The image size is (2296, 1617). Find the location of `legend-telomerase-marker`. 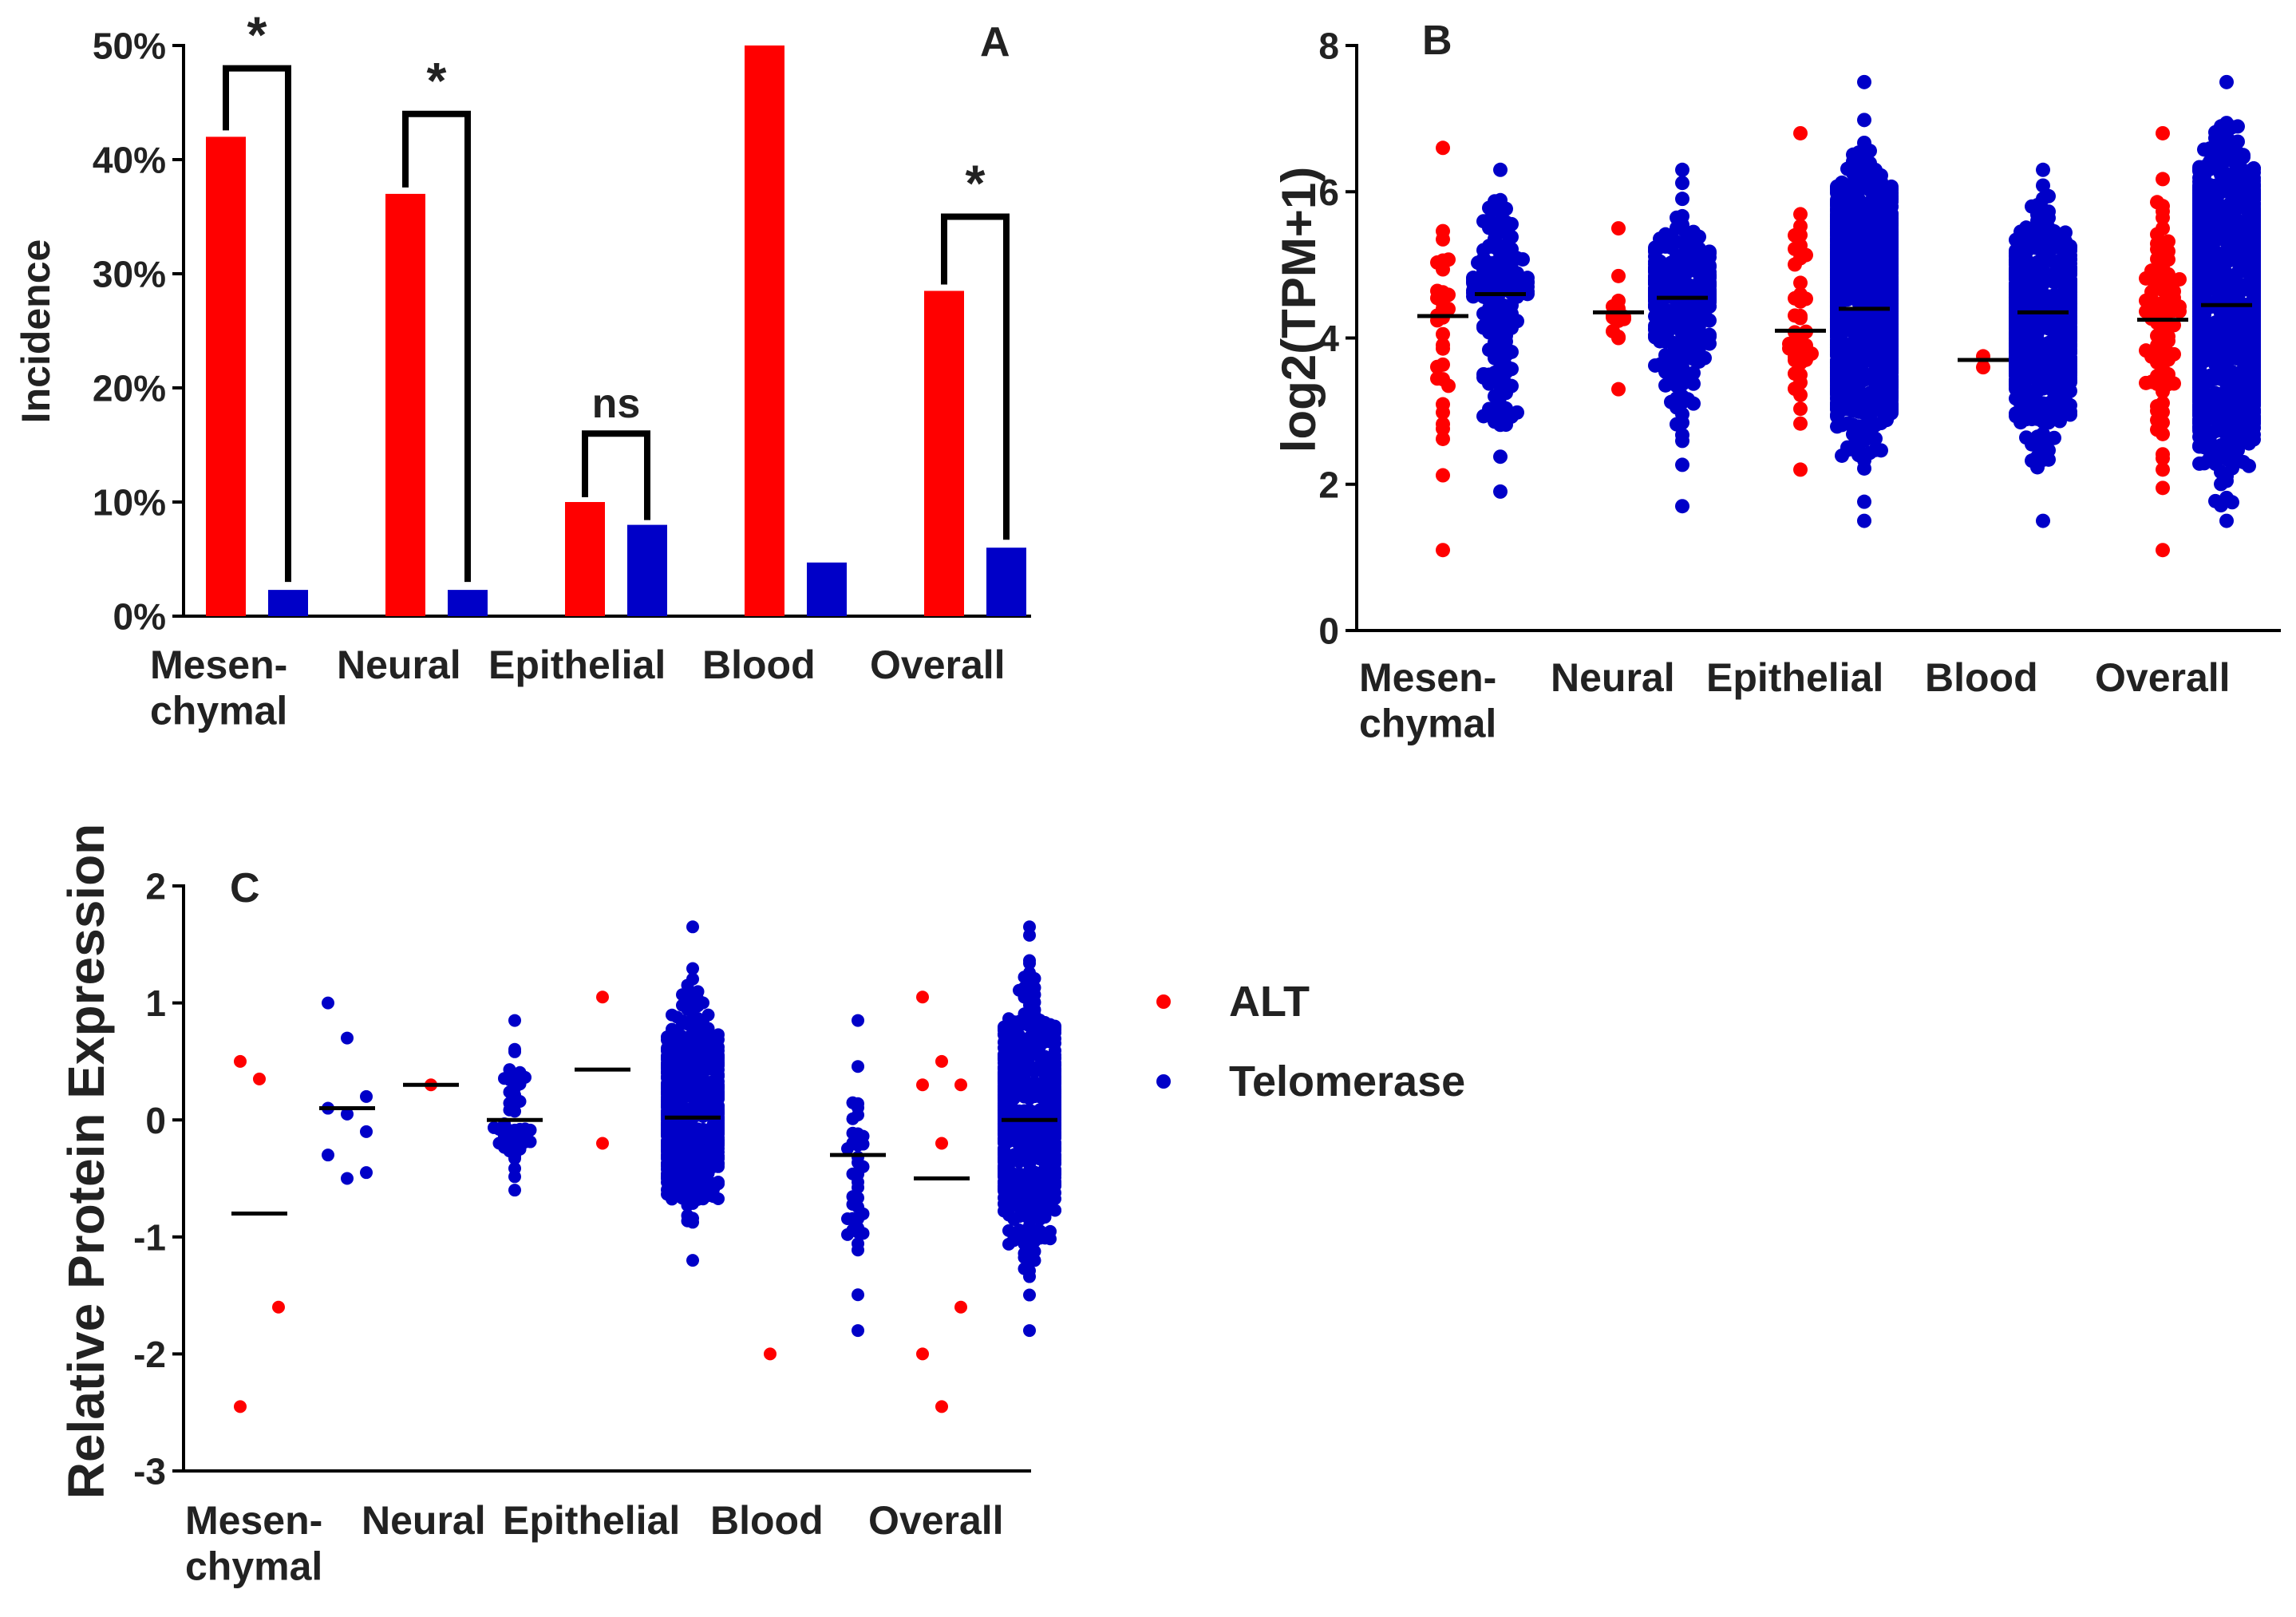

legend-telomerase-marker is located at coordinates (1163, 1081).